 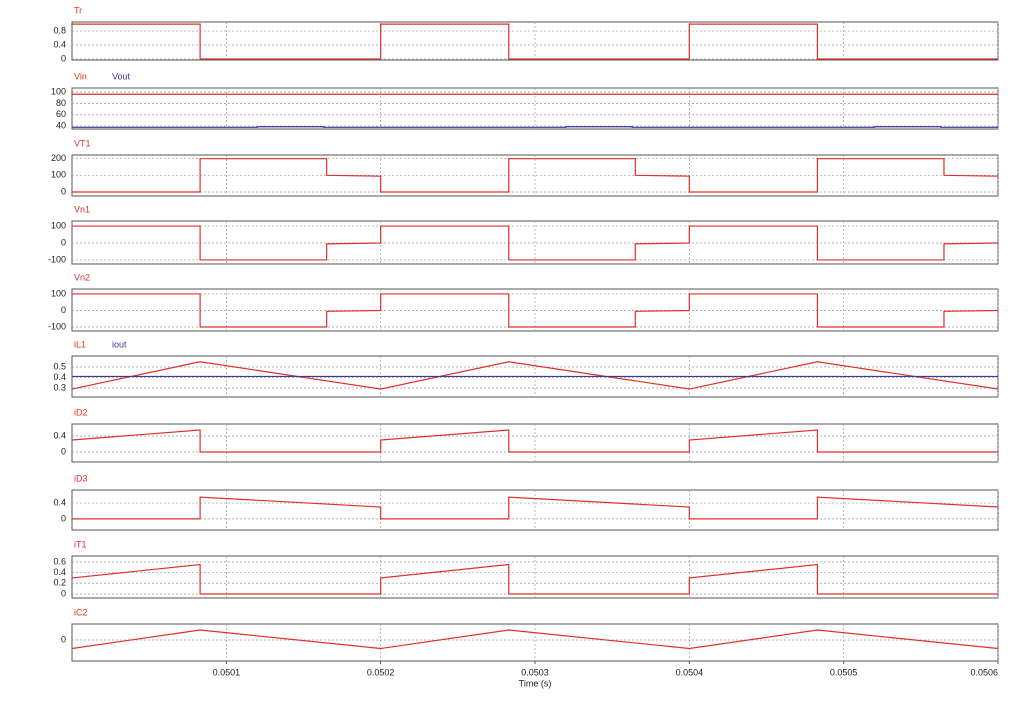 I want to click on legend-label: iD2, so click(x=81, y=412).